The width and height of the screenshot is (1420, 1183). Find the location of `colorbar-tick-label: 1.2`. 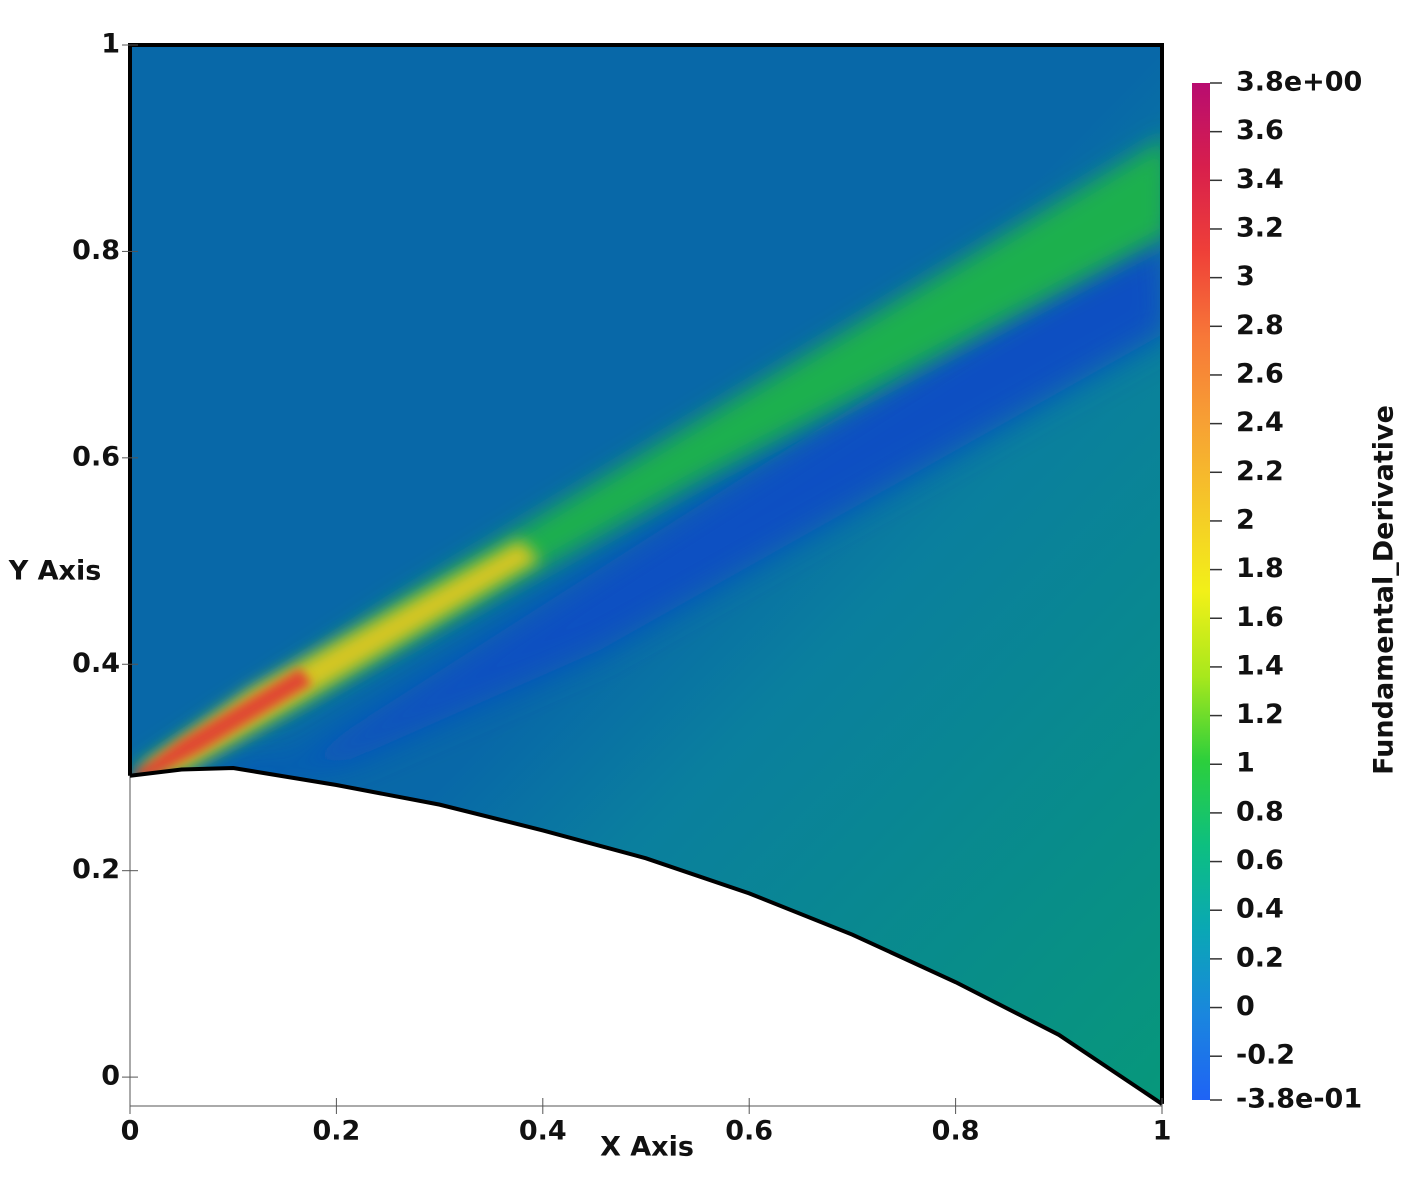

colorbar-tick-label: 1.2 is located at coordinates (1260, 714).